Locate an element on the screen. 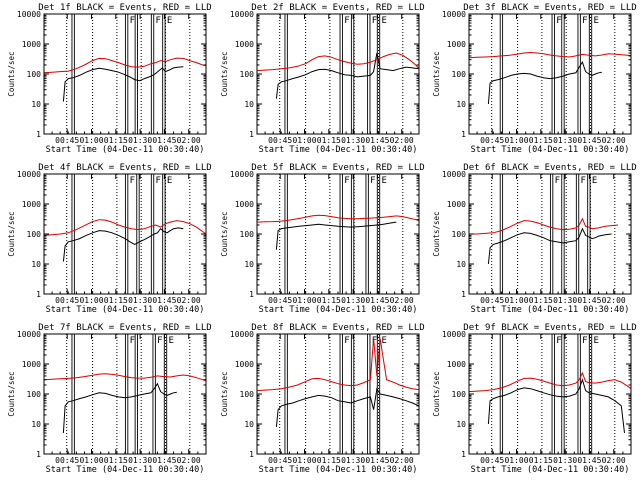  panel-title: Det 8f BLACK = Events, RED = LLD is located at coordinates (337, 328).